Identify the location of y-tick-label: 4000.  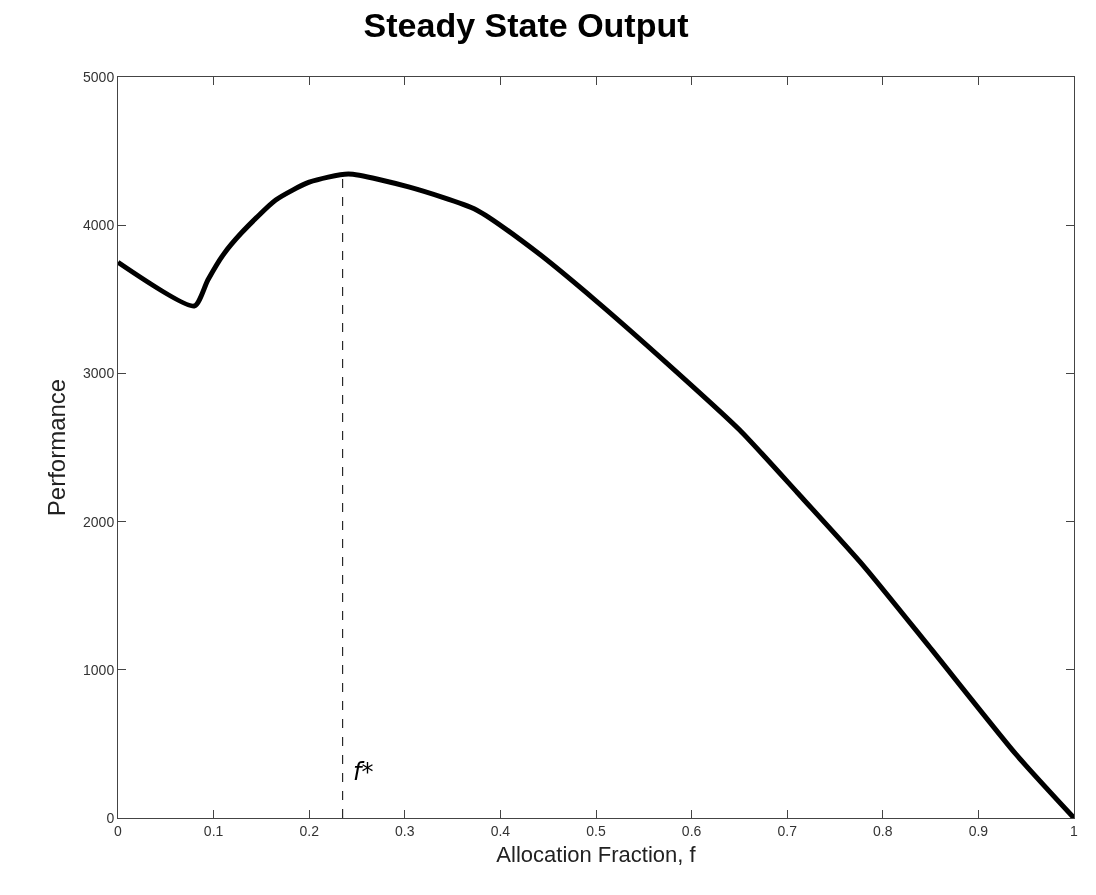
(99, 225).